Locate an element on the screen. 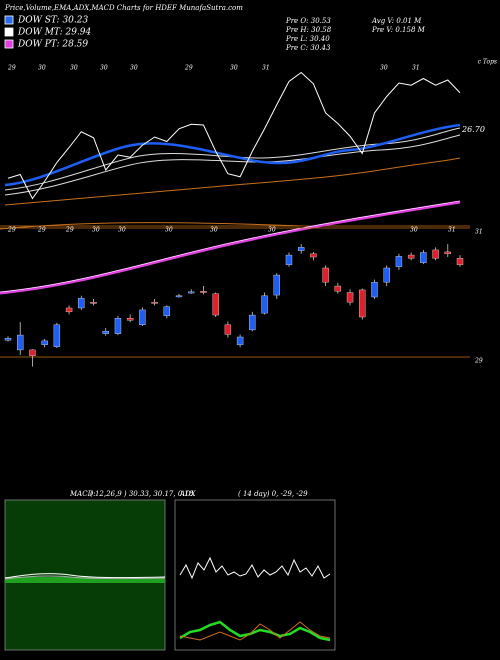  stat: Pre V: 0.158 M is located at coordinates (398, 30).